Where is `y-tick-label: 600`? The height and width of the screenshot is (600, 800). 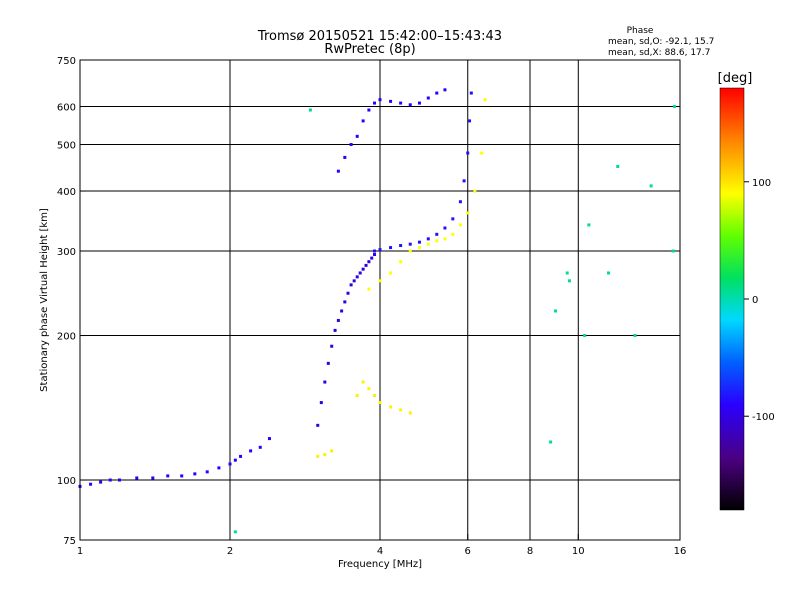 y-tick-label: 600 is located at coordinates (66, 108).